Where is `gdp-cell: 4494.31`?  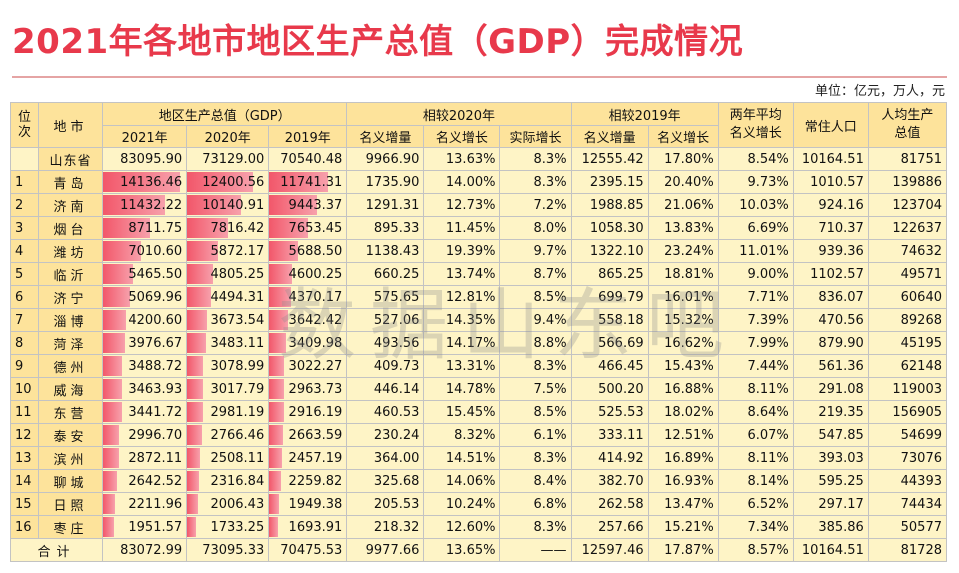
gdp-cell: 4494.31 is located at coordinates (228, 297).